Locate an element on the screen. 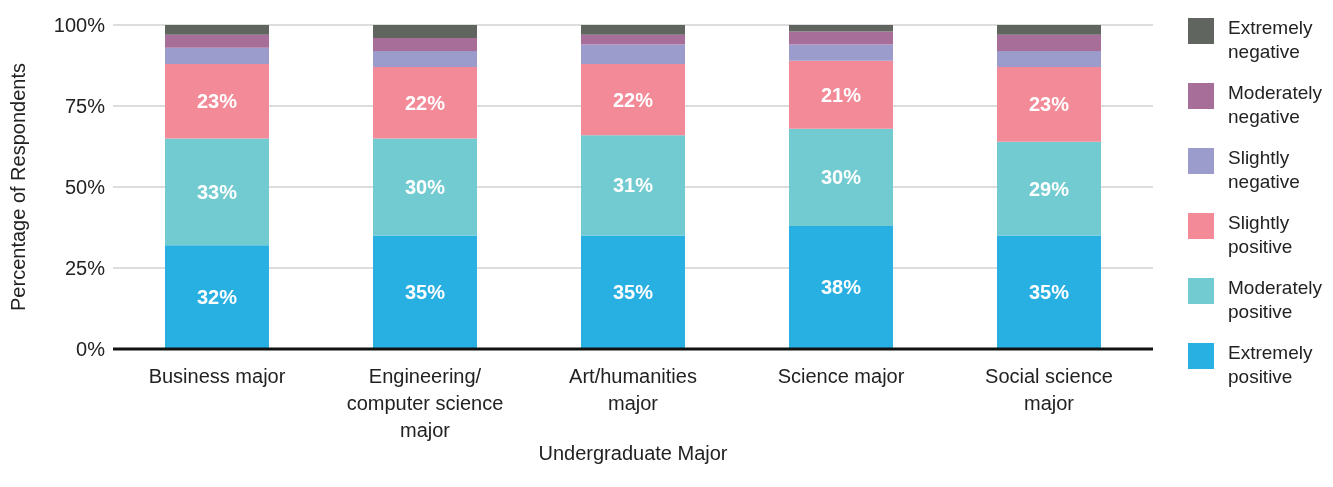  legend-label: Moderately positive is located at coordinates (1275, 300).